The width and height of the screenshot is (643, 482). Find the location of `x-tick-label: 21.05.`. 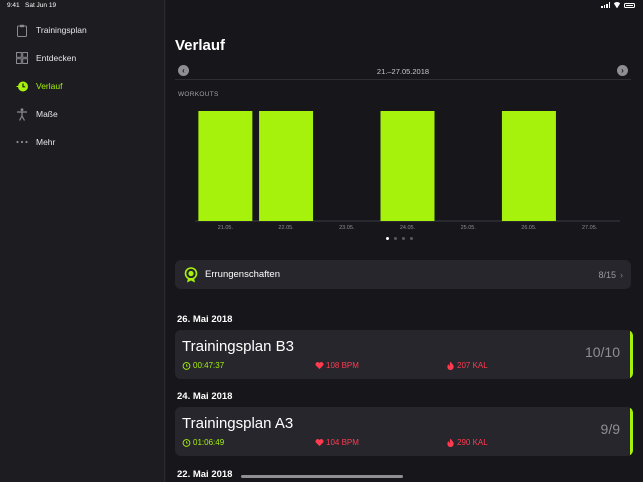

x-tick-label: 21.05. is located at coordinates (226, 228).